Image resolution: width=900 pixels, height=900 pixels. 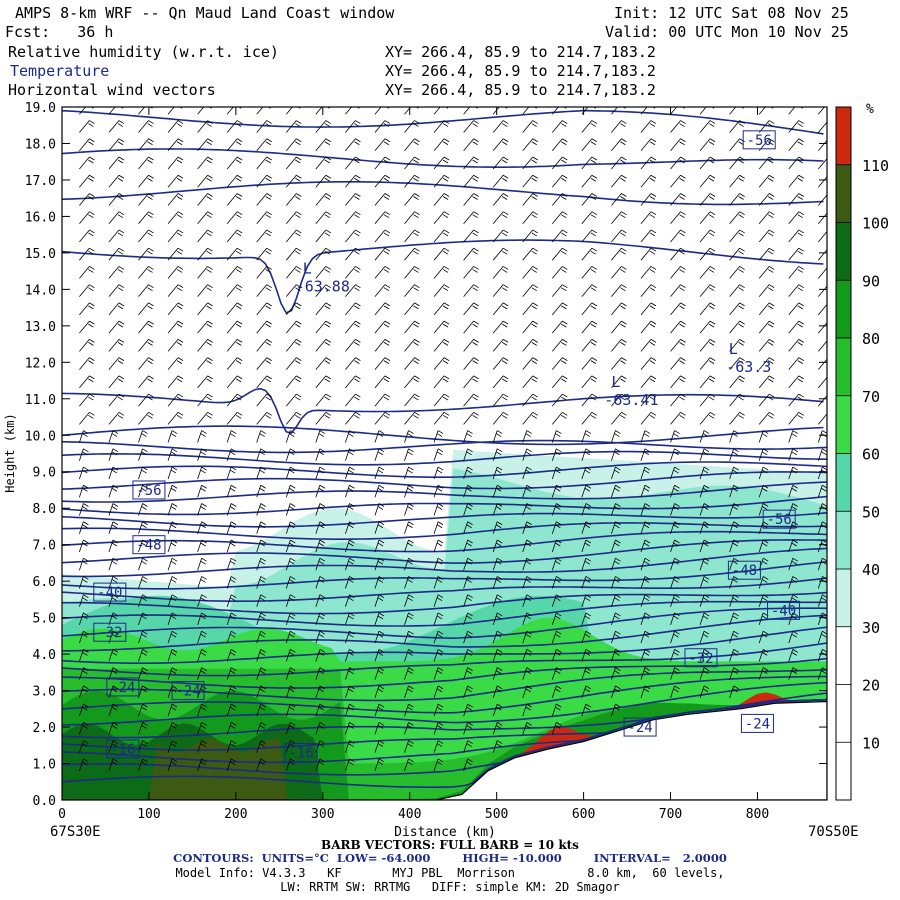 I want to click on low-value: -63.41, so click(x=631, y=400).